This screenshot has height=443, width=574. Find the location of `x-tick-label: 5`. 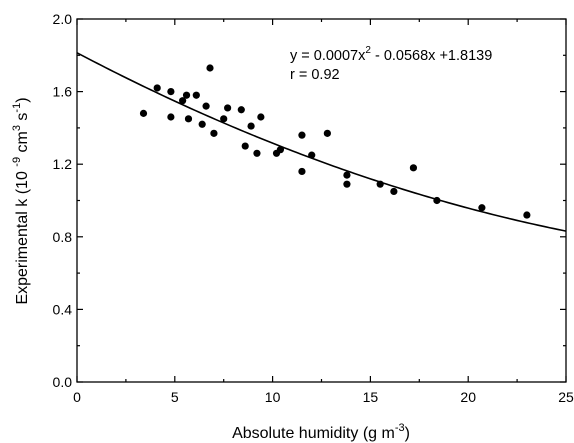

x-tick-label: 5 is located at coordinates (175, 397).